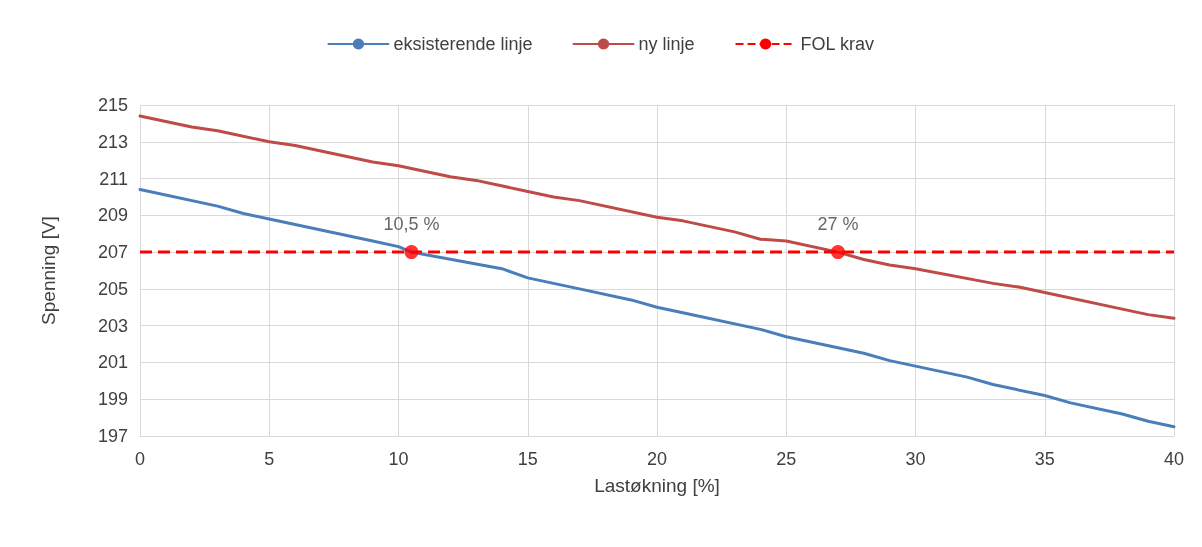  I want to click on x-axis-title: Lastøkning [%], so click(657, 485).